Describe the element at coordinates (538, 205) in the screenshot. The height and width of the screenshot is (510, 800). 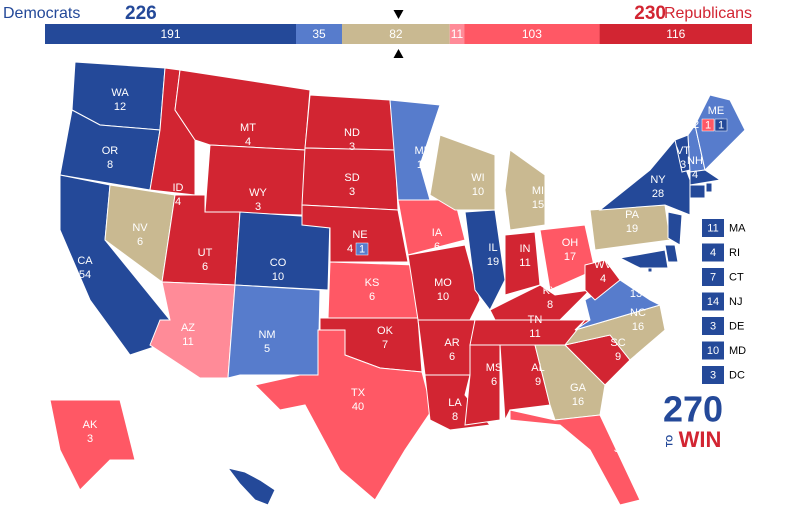
I see `state-ev: 15` at that location.